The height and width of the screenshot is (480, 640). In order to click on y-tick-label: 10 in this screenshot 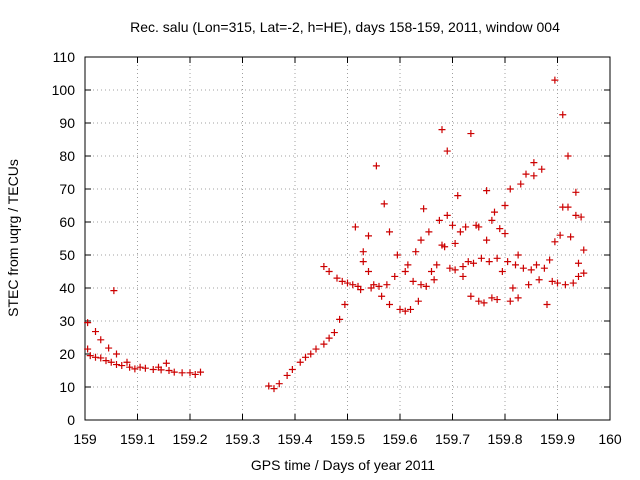, I will do `click(67, 387)`.